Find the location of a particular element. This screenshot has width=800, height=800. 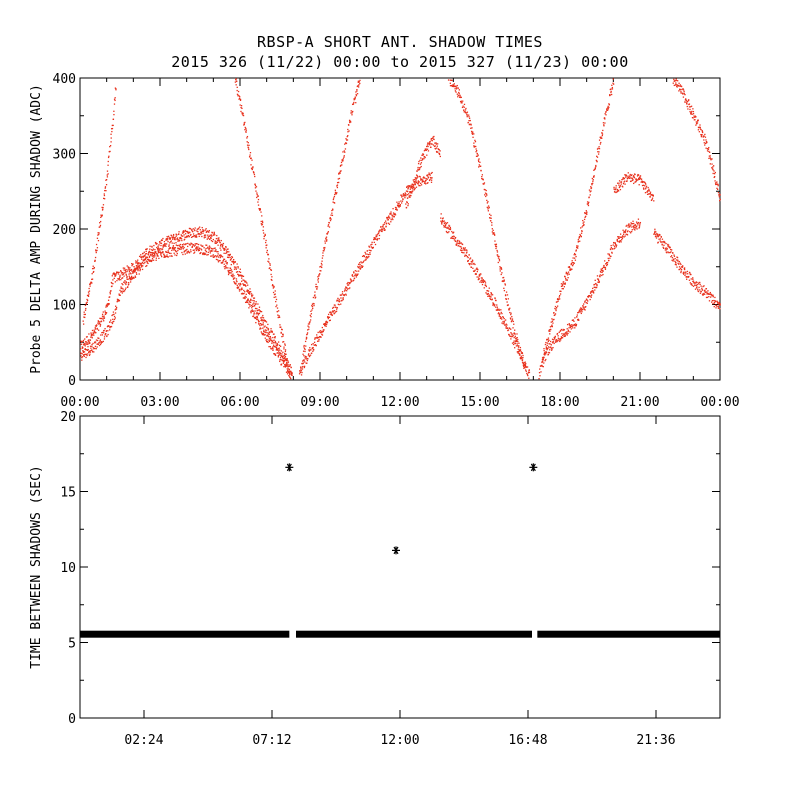

outlier-point is located at coordinates (533, 467).